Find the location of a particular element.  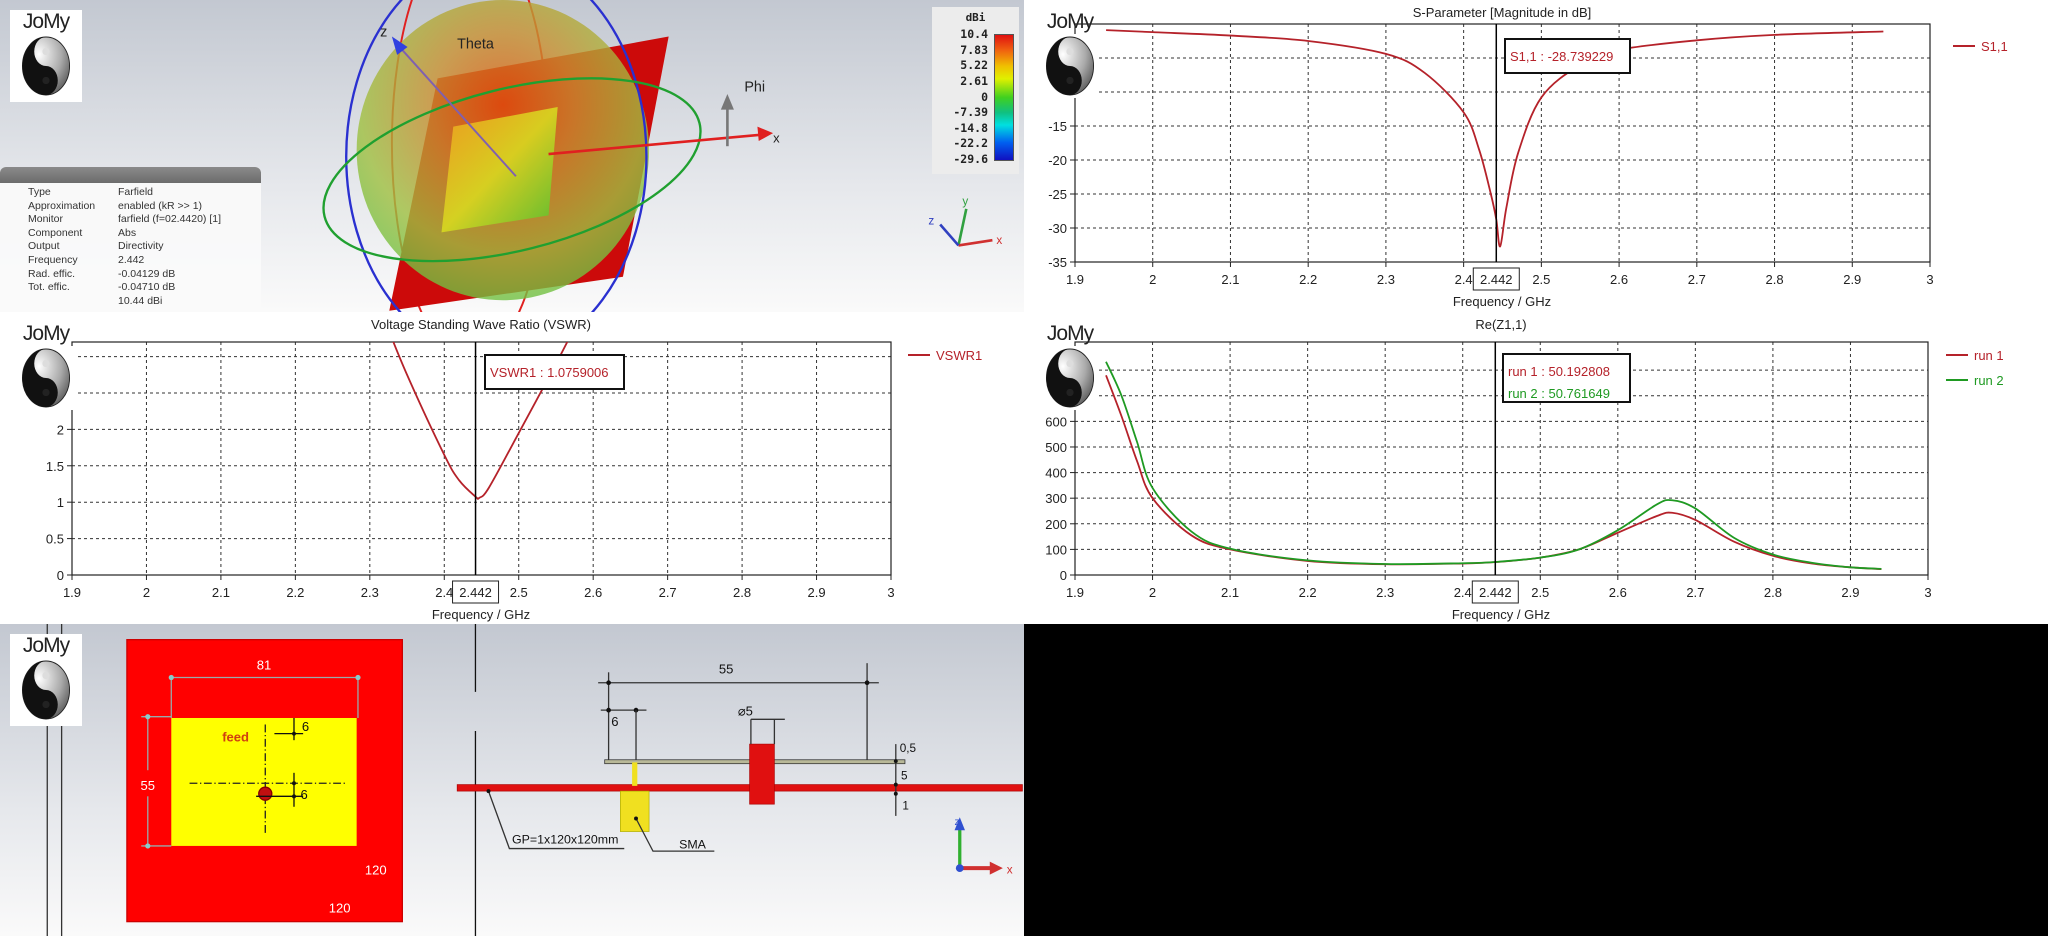

y-tick-label: 500 is located at coordinates (1056, 447).